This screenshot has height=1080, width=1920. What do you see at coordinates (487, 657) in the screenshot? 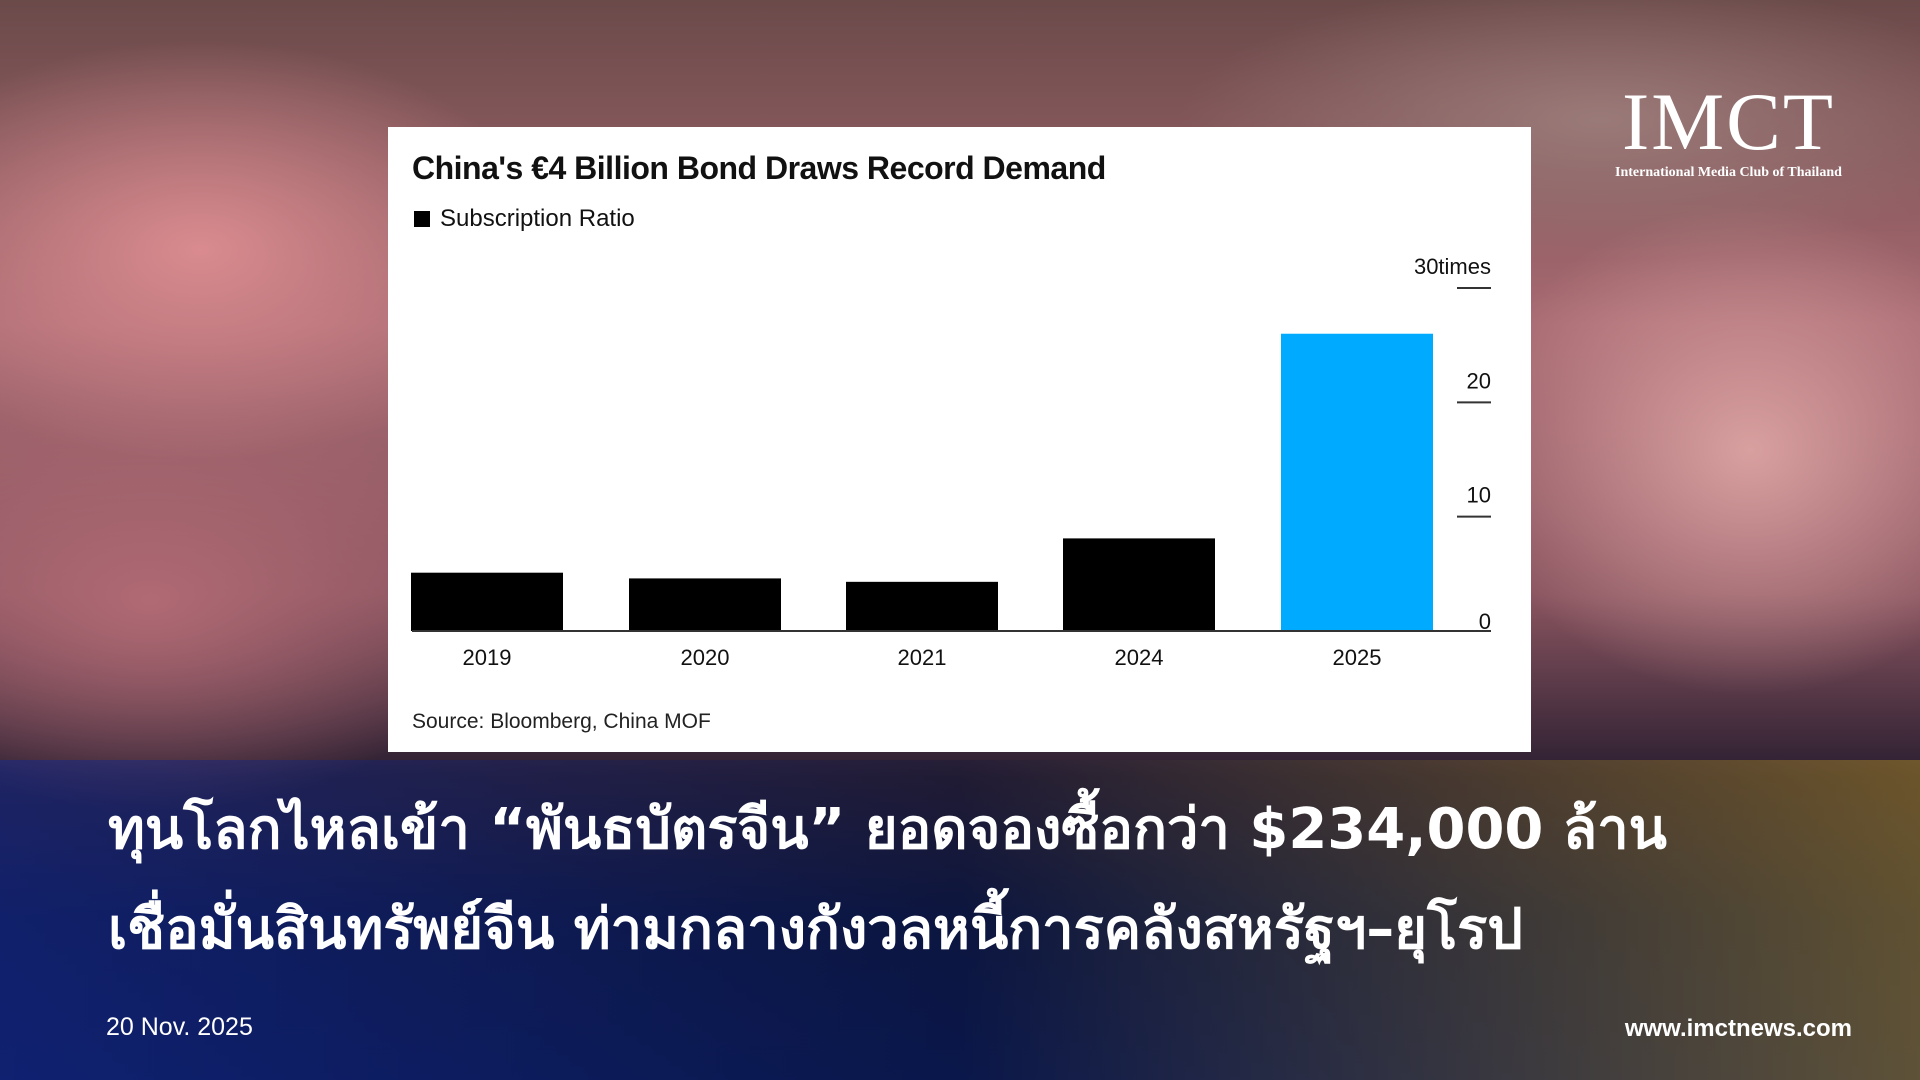
I see `x-tick-label: 2019` at bounding box center [487, 657].